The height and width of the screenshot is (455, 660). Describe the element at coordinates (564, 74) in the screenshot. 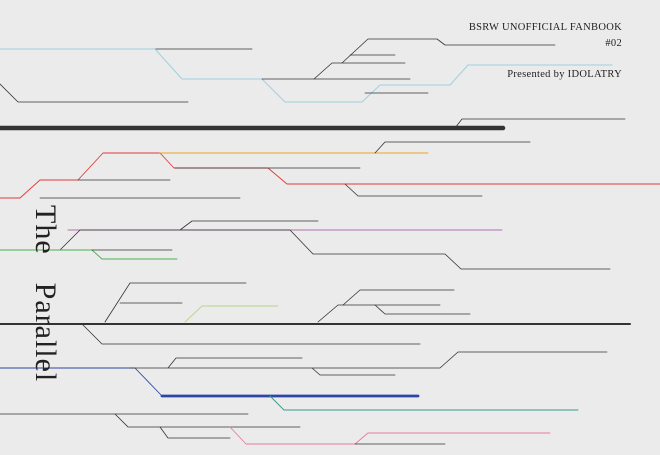

I see `presenter-credit: Presented by IDOLATRY` at that location.